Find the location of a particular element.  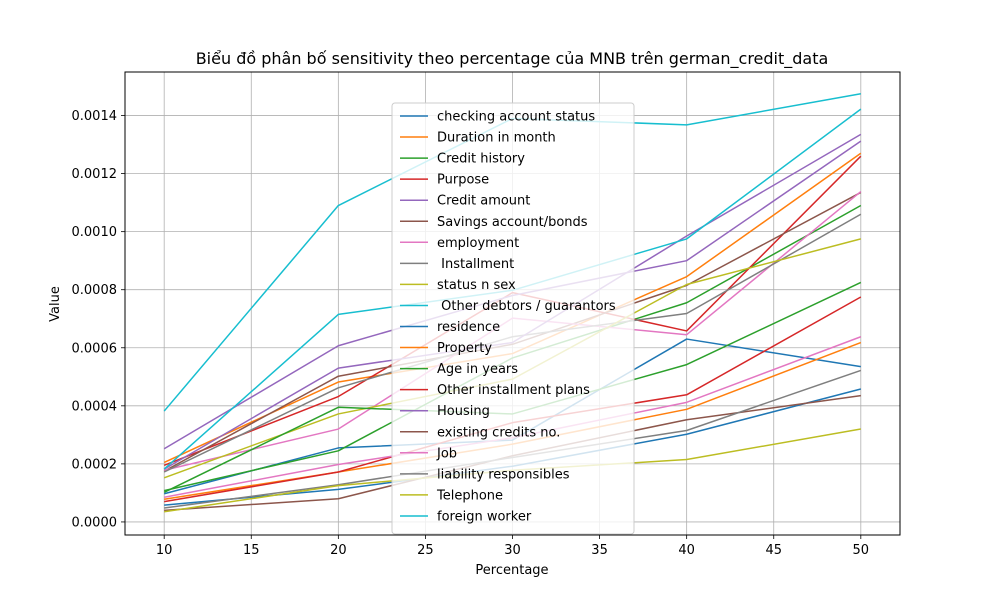

y-tick-label: 0.0008 is located at coordinates (95, 290).